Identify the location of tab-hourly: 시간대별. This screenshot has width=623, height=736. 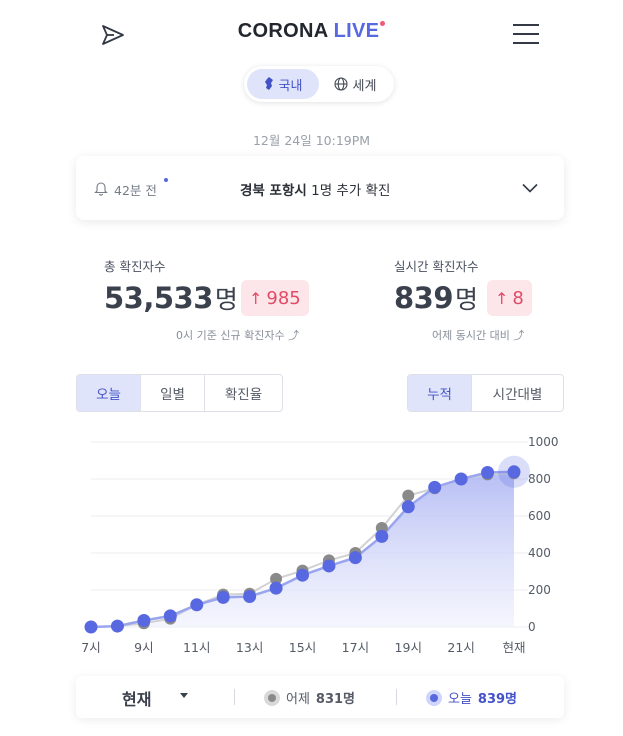
(517, 395).